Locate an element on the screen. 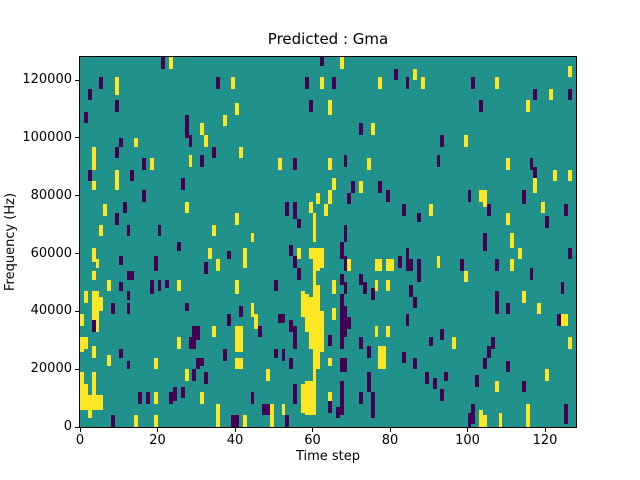 The width and height of the screenshot is (640, 480). y-tick-label: 60000 is located at coordinates (51, 253).